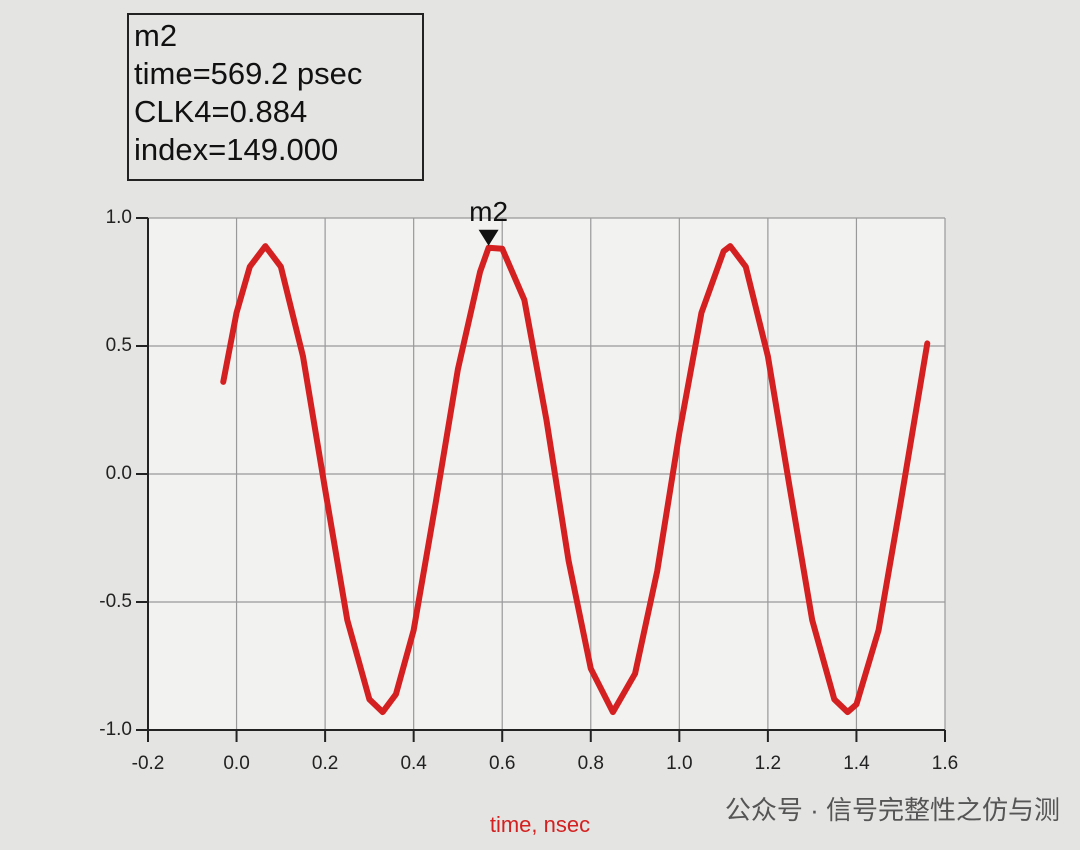  What do you see at coordinates (236, 149) in the screenshot?
I see `readout-line: index=149.000` at bounding box center [236, 149].